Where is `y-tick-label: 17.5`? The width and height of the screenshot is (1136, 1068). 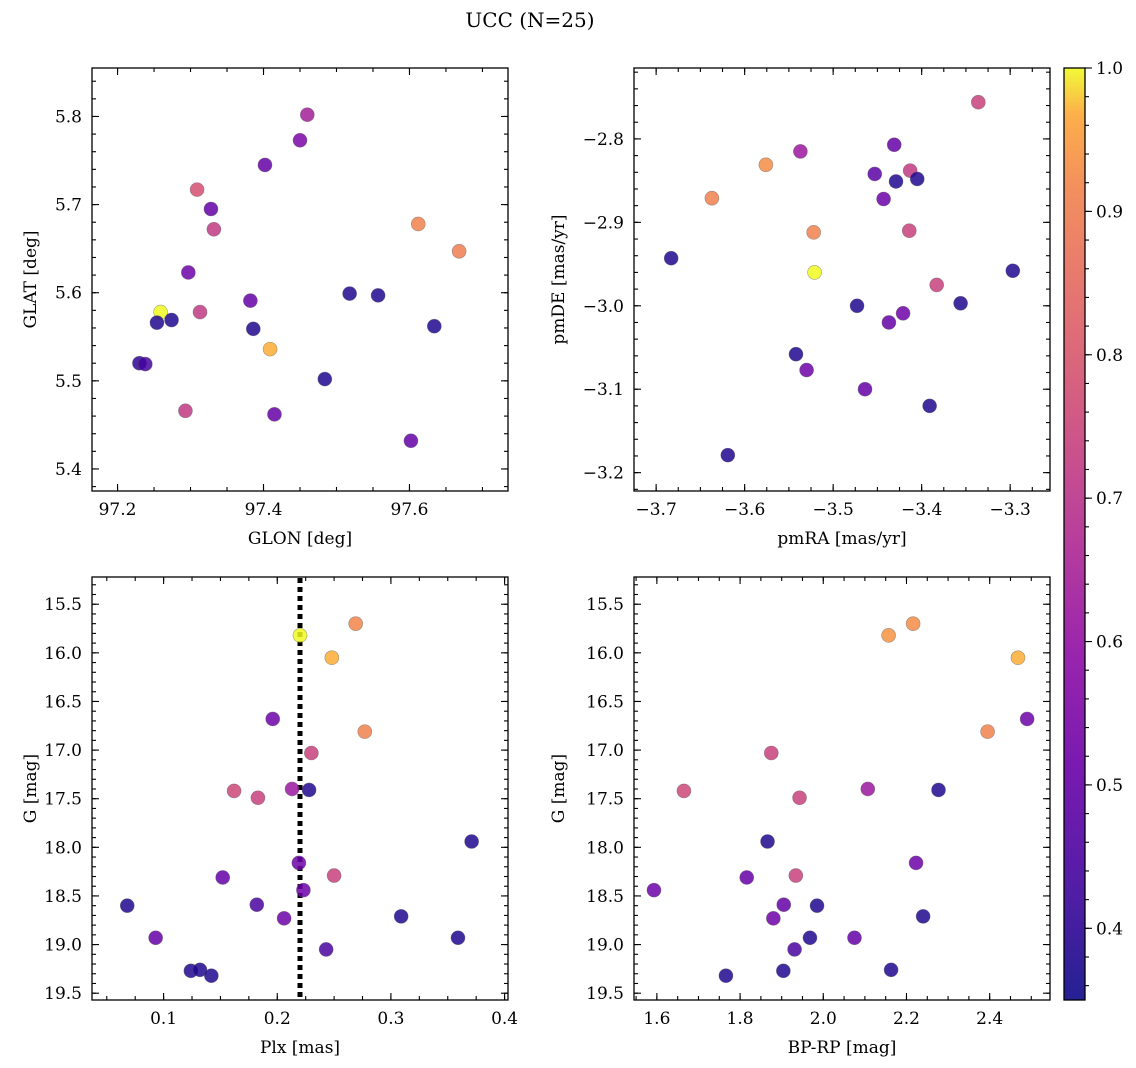
y-tick-label: 17.5 is located at coordinates (63, 800).